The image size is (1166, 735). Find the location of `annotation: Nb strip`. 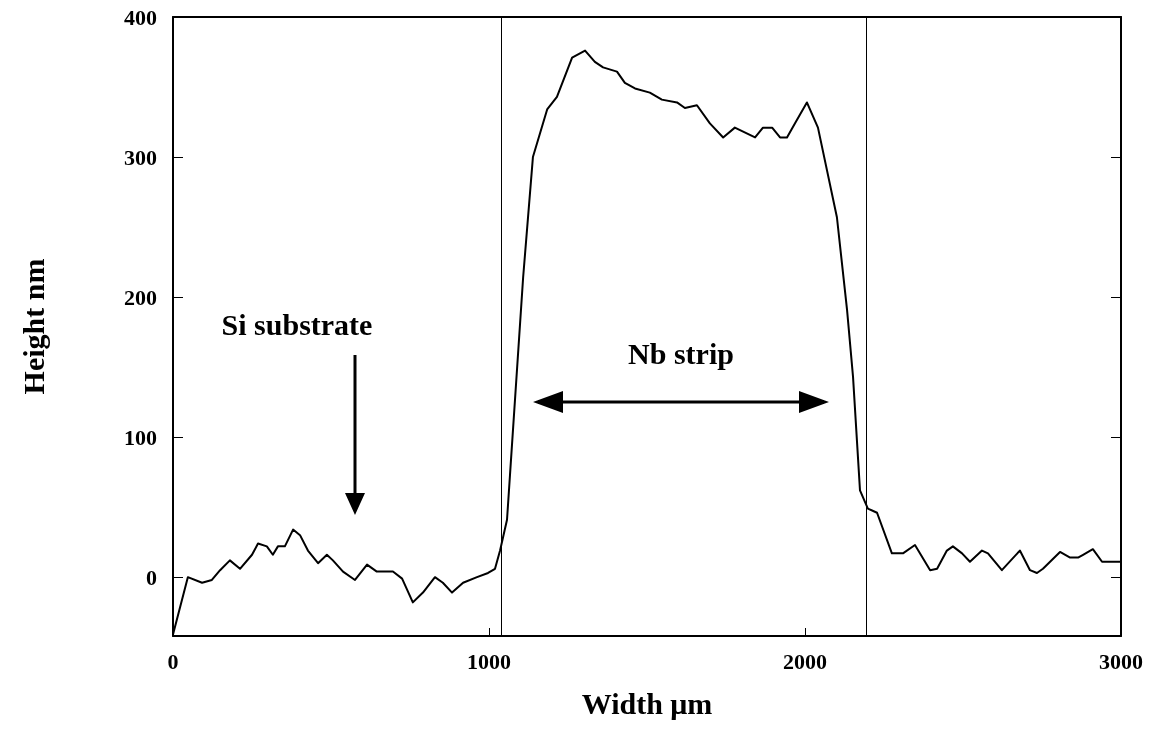

annotation: Nb strip is located at coordinates (681, 353).